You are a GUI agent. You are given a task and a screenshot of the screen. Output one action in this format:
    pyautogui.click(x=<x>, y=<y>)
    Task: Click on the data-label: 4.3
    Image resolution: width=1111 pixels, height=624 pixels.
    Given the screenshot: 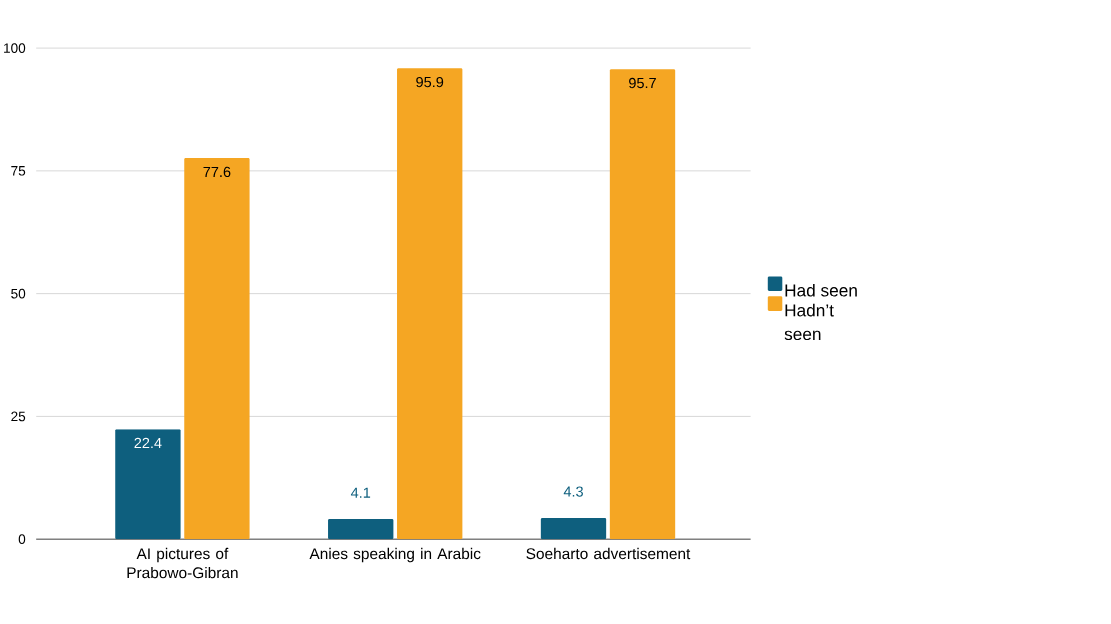 What is the action you would take?
    pyautogui.click(x=573, y=491)
    